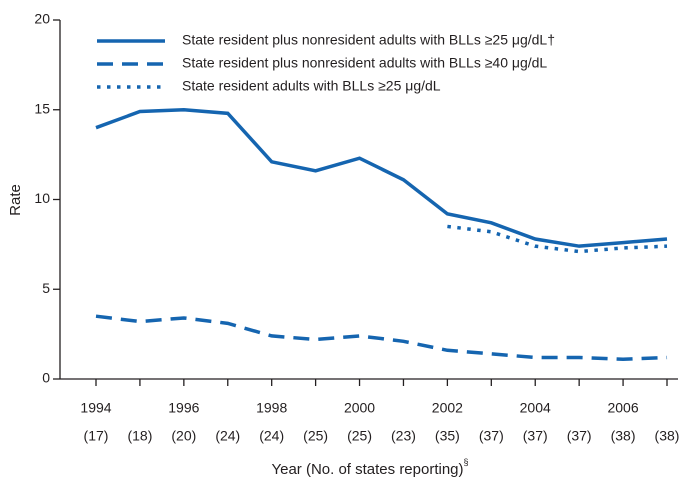 Image resolution: width=686 pixels, height=483 pixels. I want to click on y-tick-label: 20, so click(42, 19).